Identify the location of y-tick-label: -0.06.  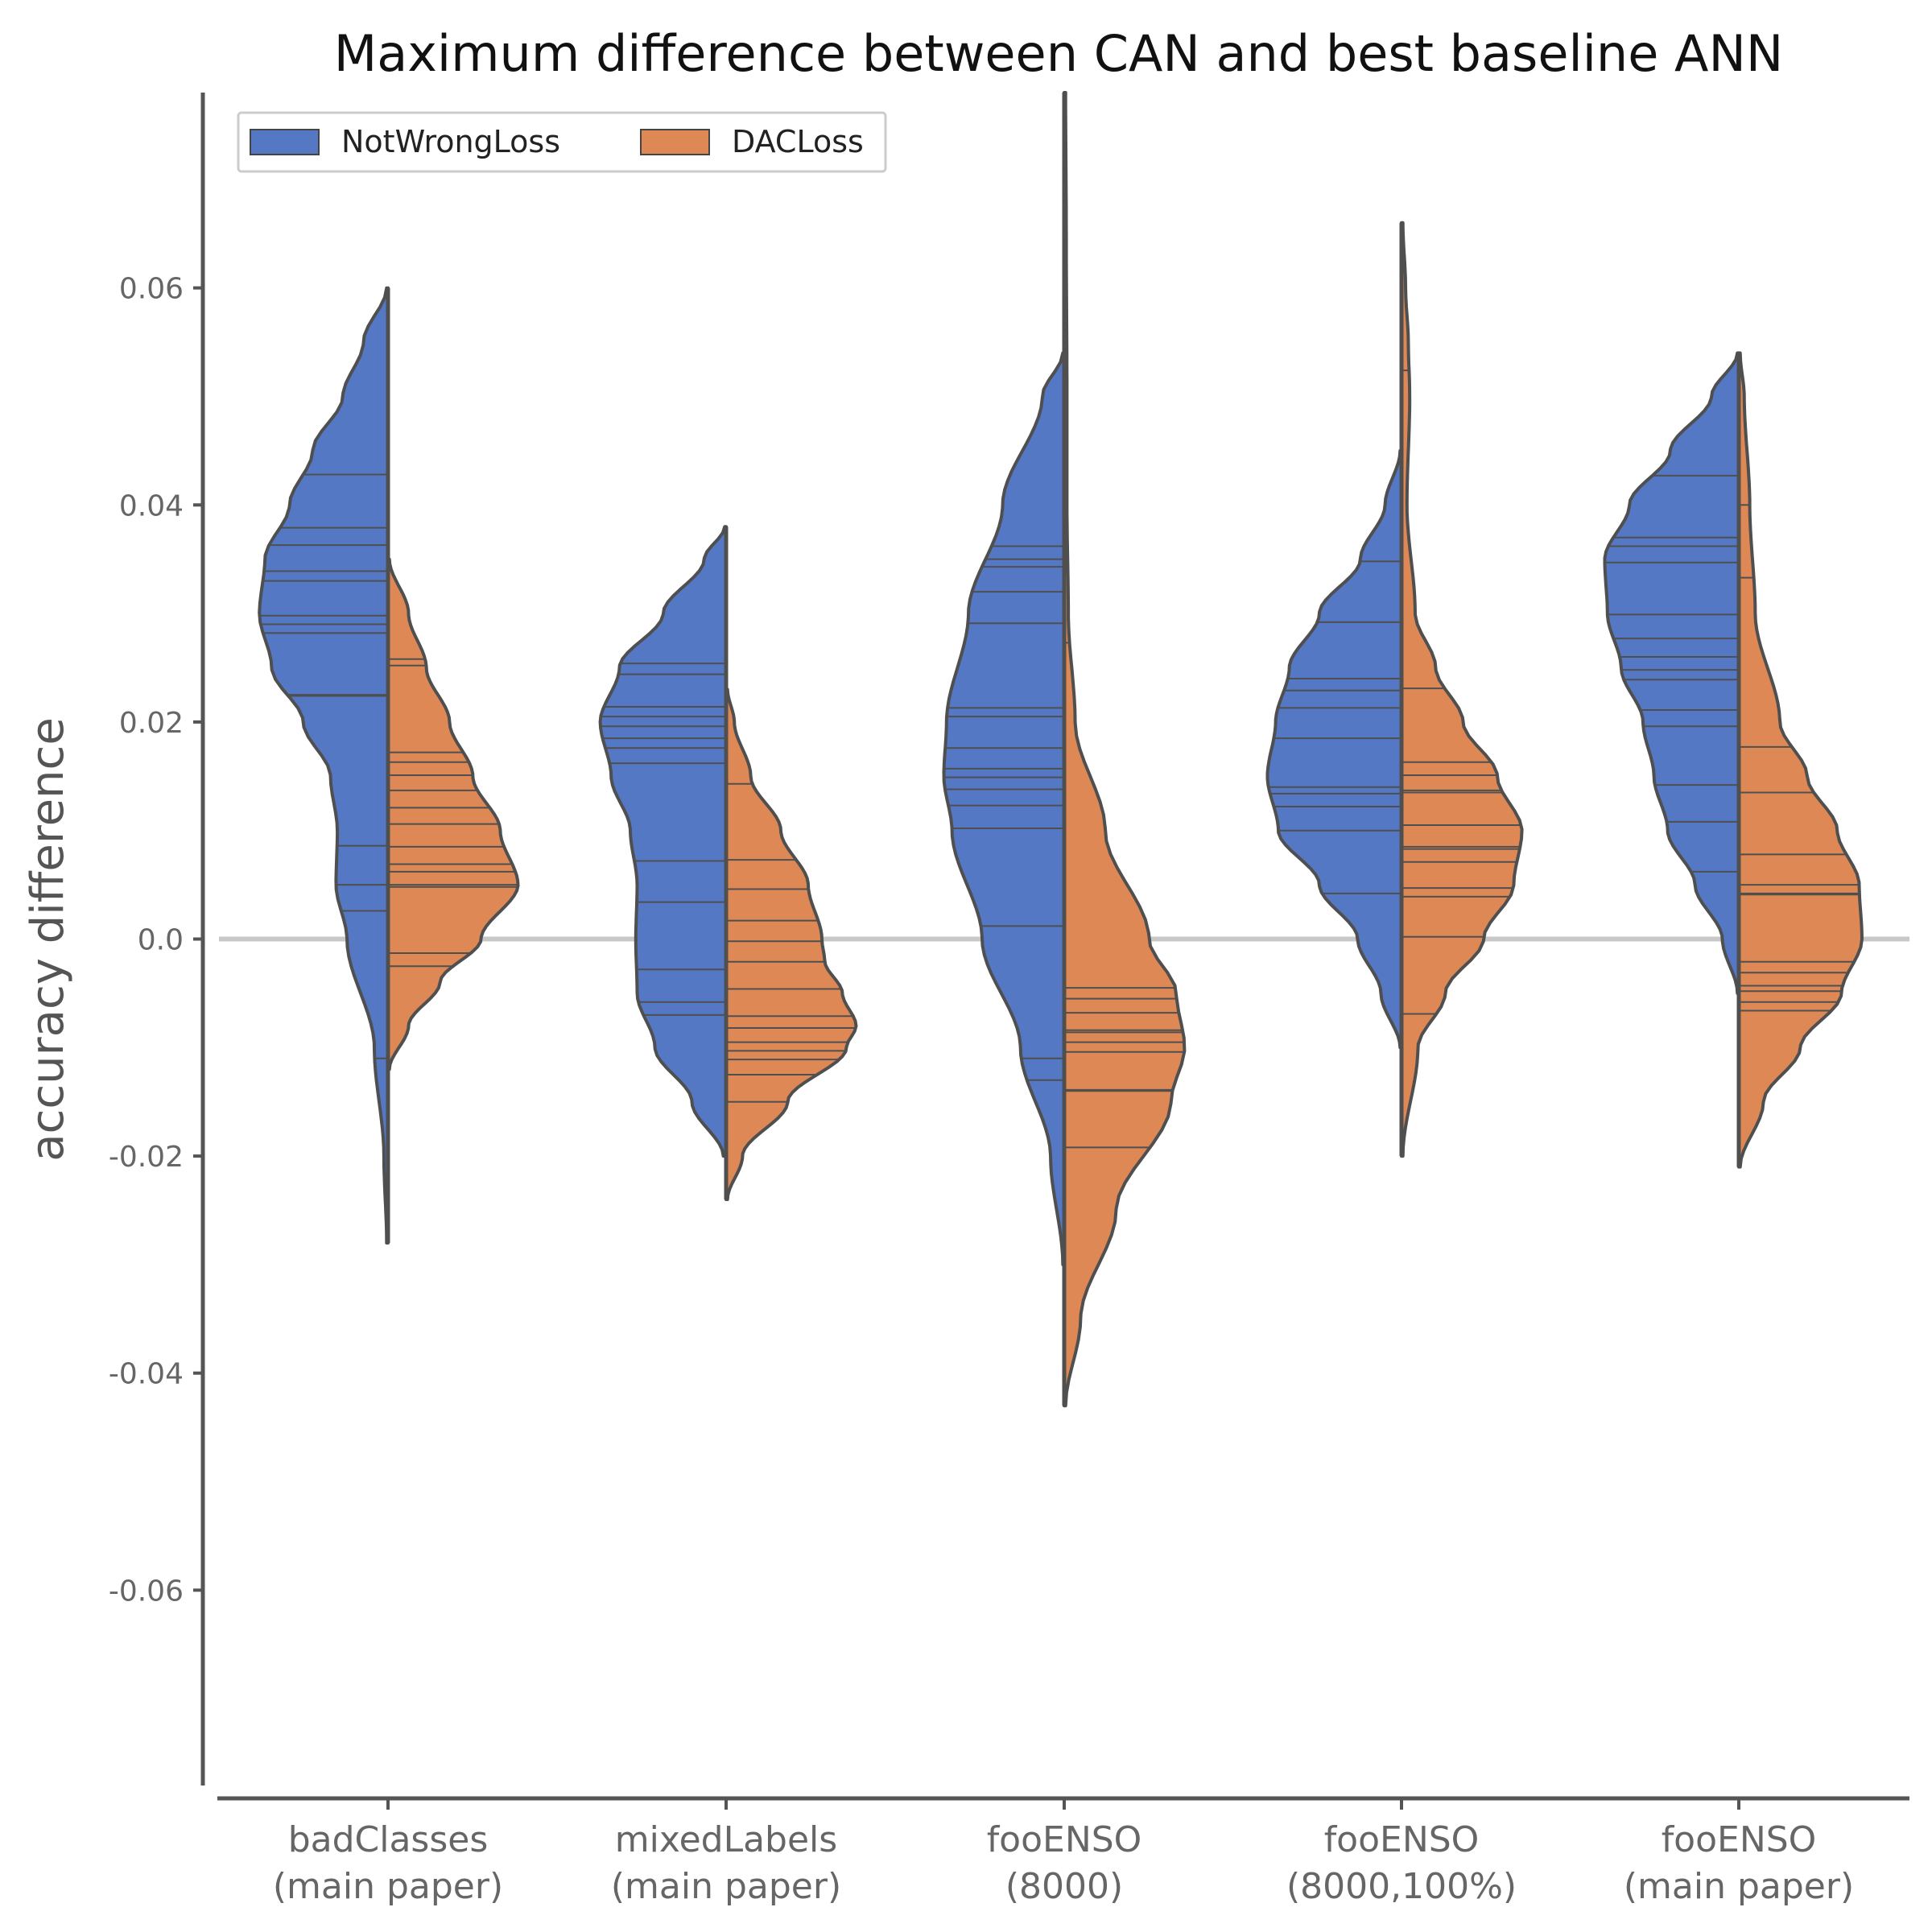
(146, 1591).